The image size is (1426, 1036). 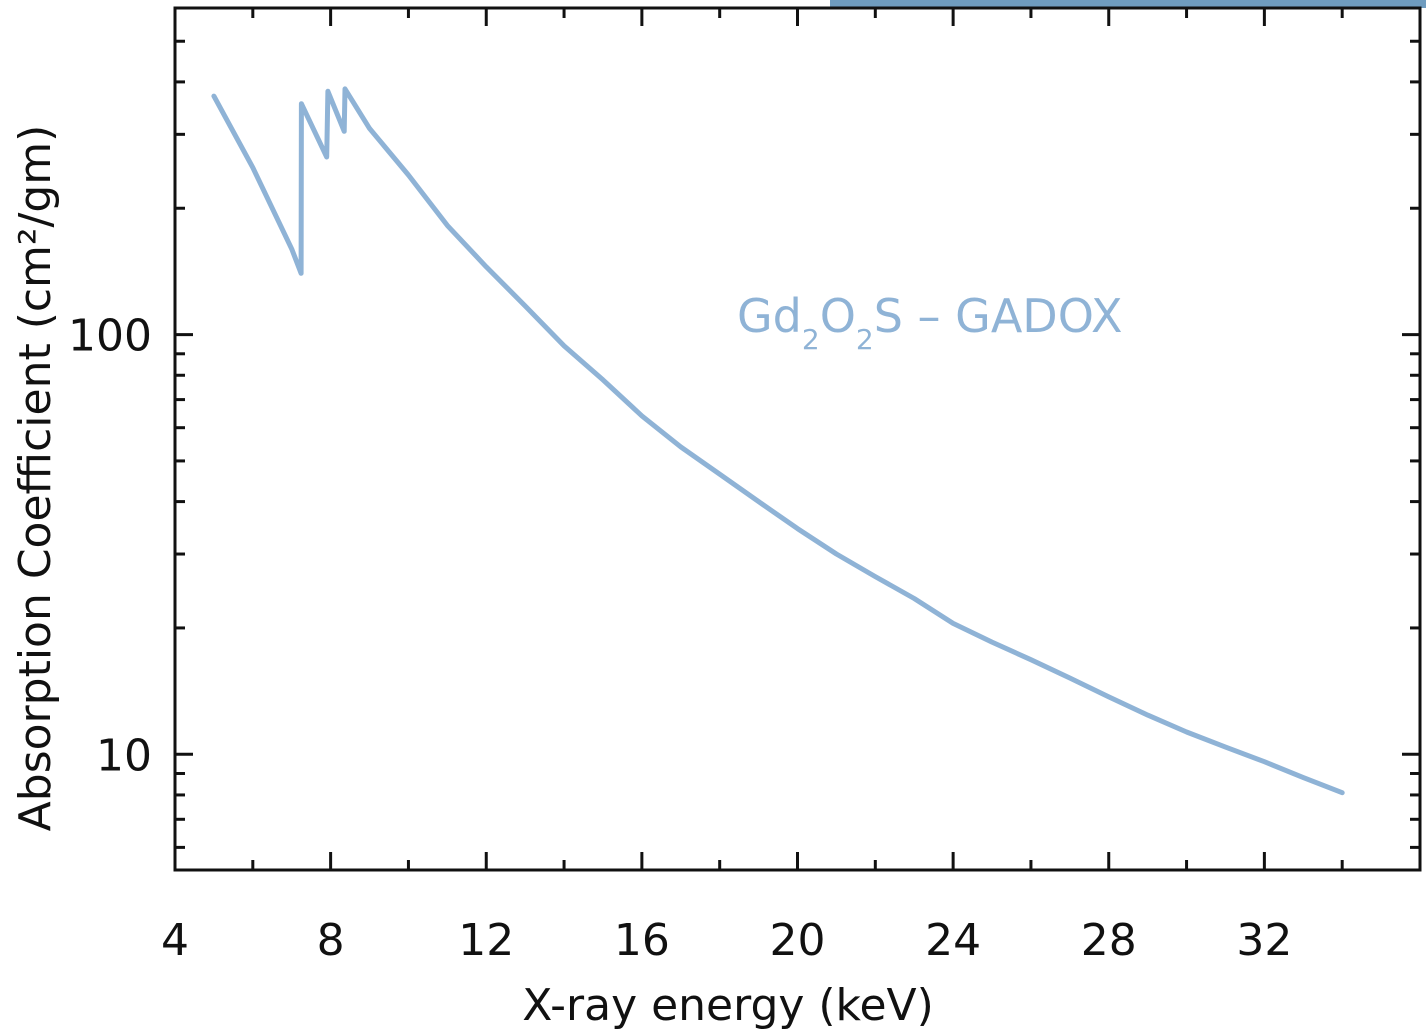 What do you see at coordinates (124, 755) in the screenshot?
I see `y-tick-label: 10` at bounding box center [124, 755].